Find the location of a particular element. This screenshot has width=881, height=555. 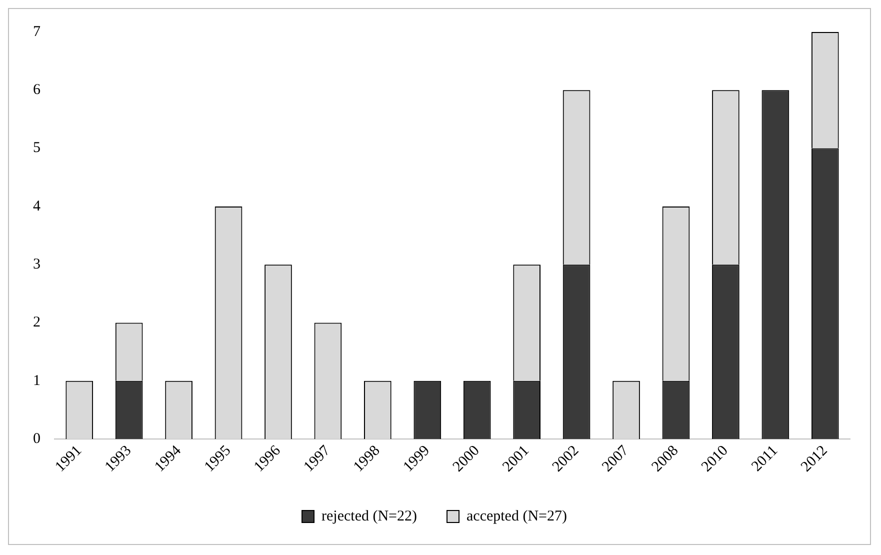

y-tick-label: 7 is located at coordinates (37, 32).